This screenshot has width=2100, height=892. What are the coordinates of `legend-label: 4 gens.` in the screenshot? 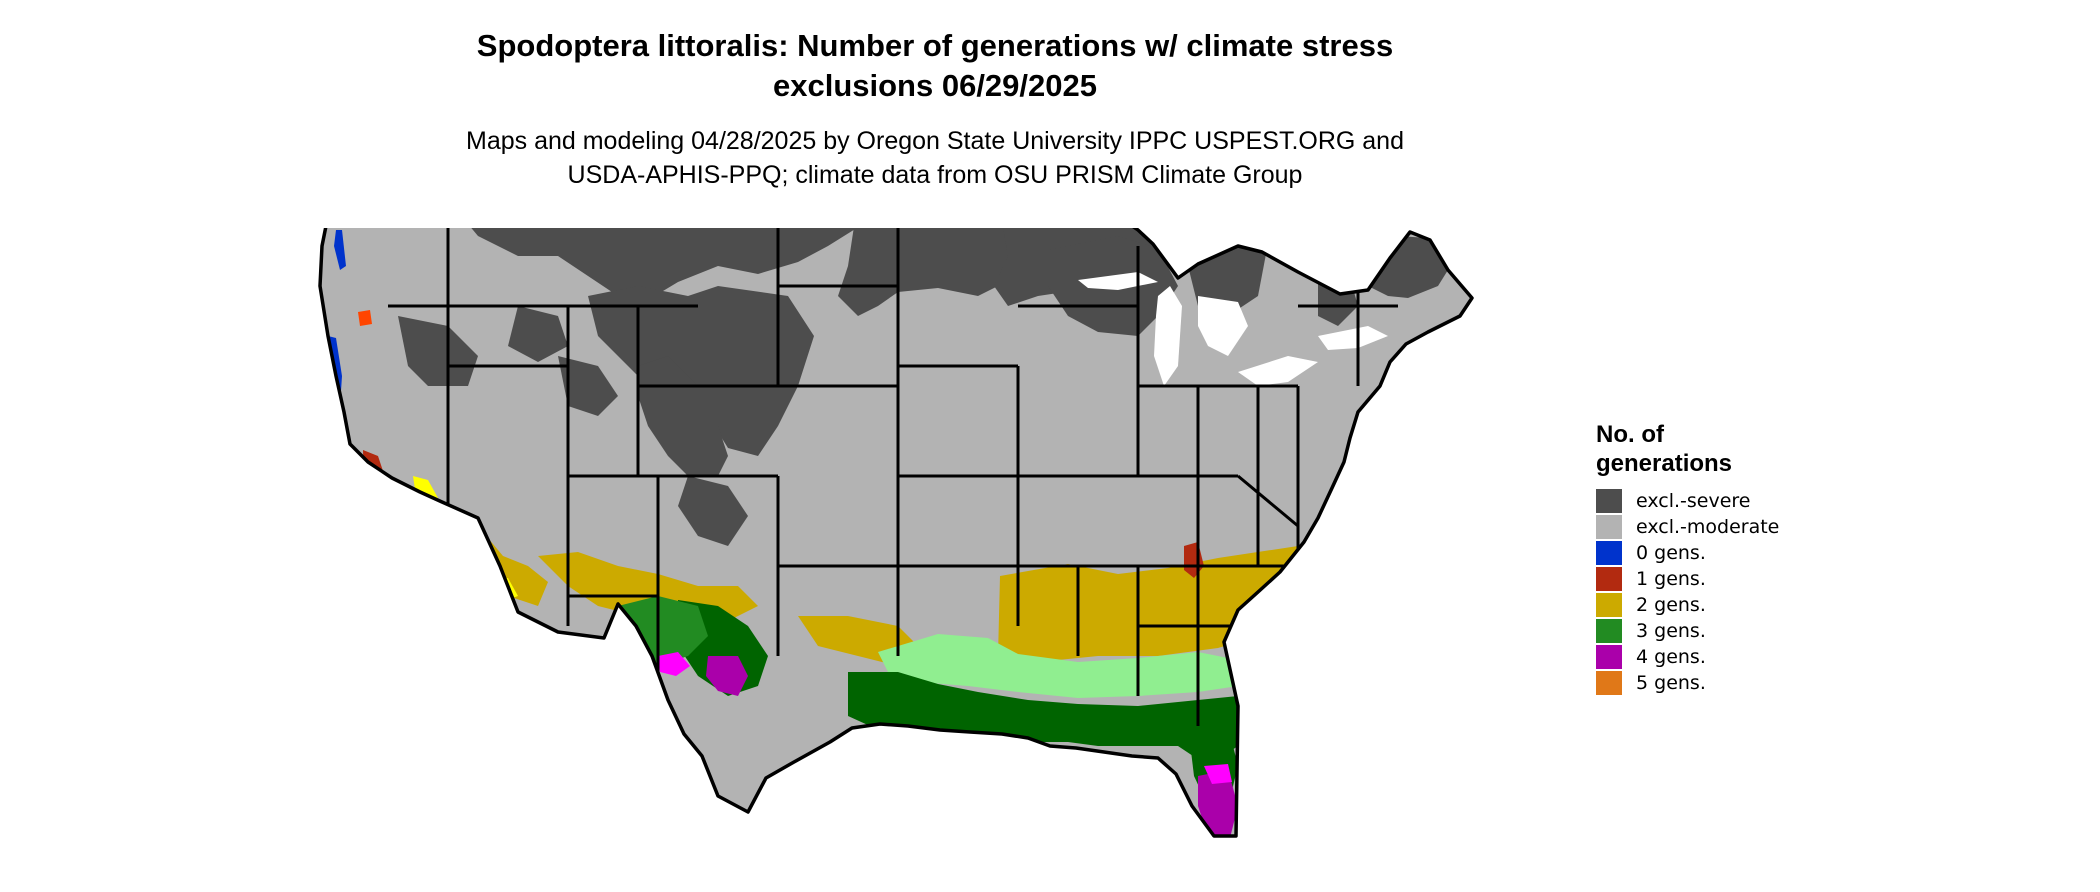 It's located at (1671, 657).